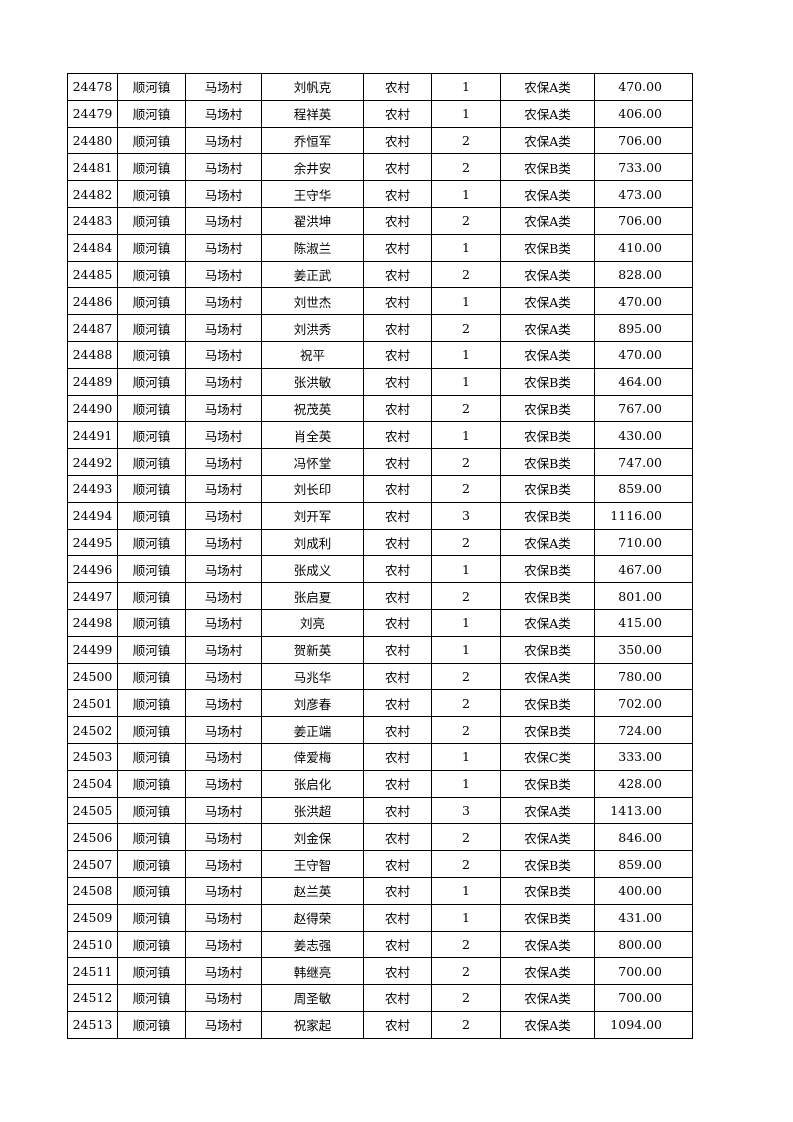 Image resolution: width=793 pixels, height=1122 pixels. Describe the element at coordinates (466, 515) in the screenshot. I see `cell-persons: 3` at that location.